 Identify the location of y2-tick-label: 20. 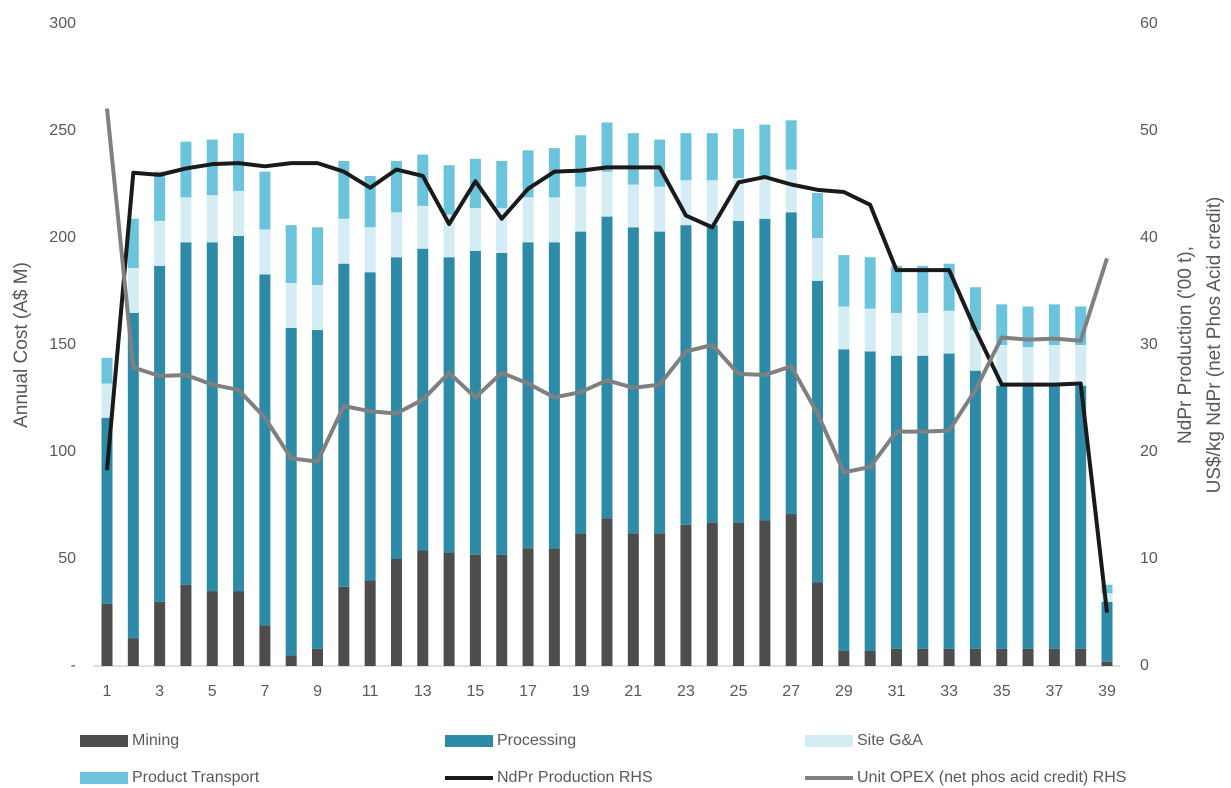
(1149, 451).